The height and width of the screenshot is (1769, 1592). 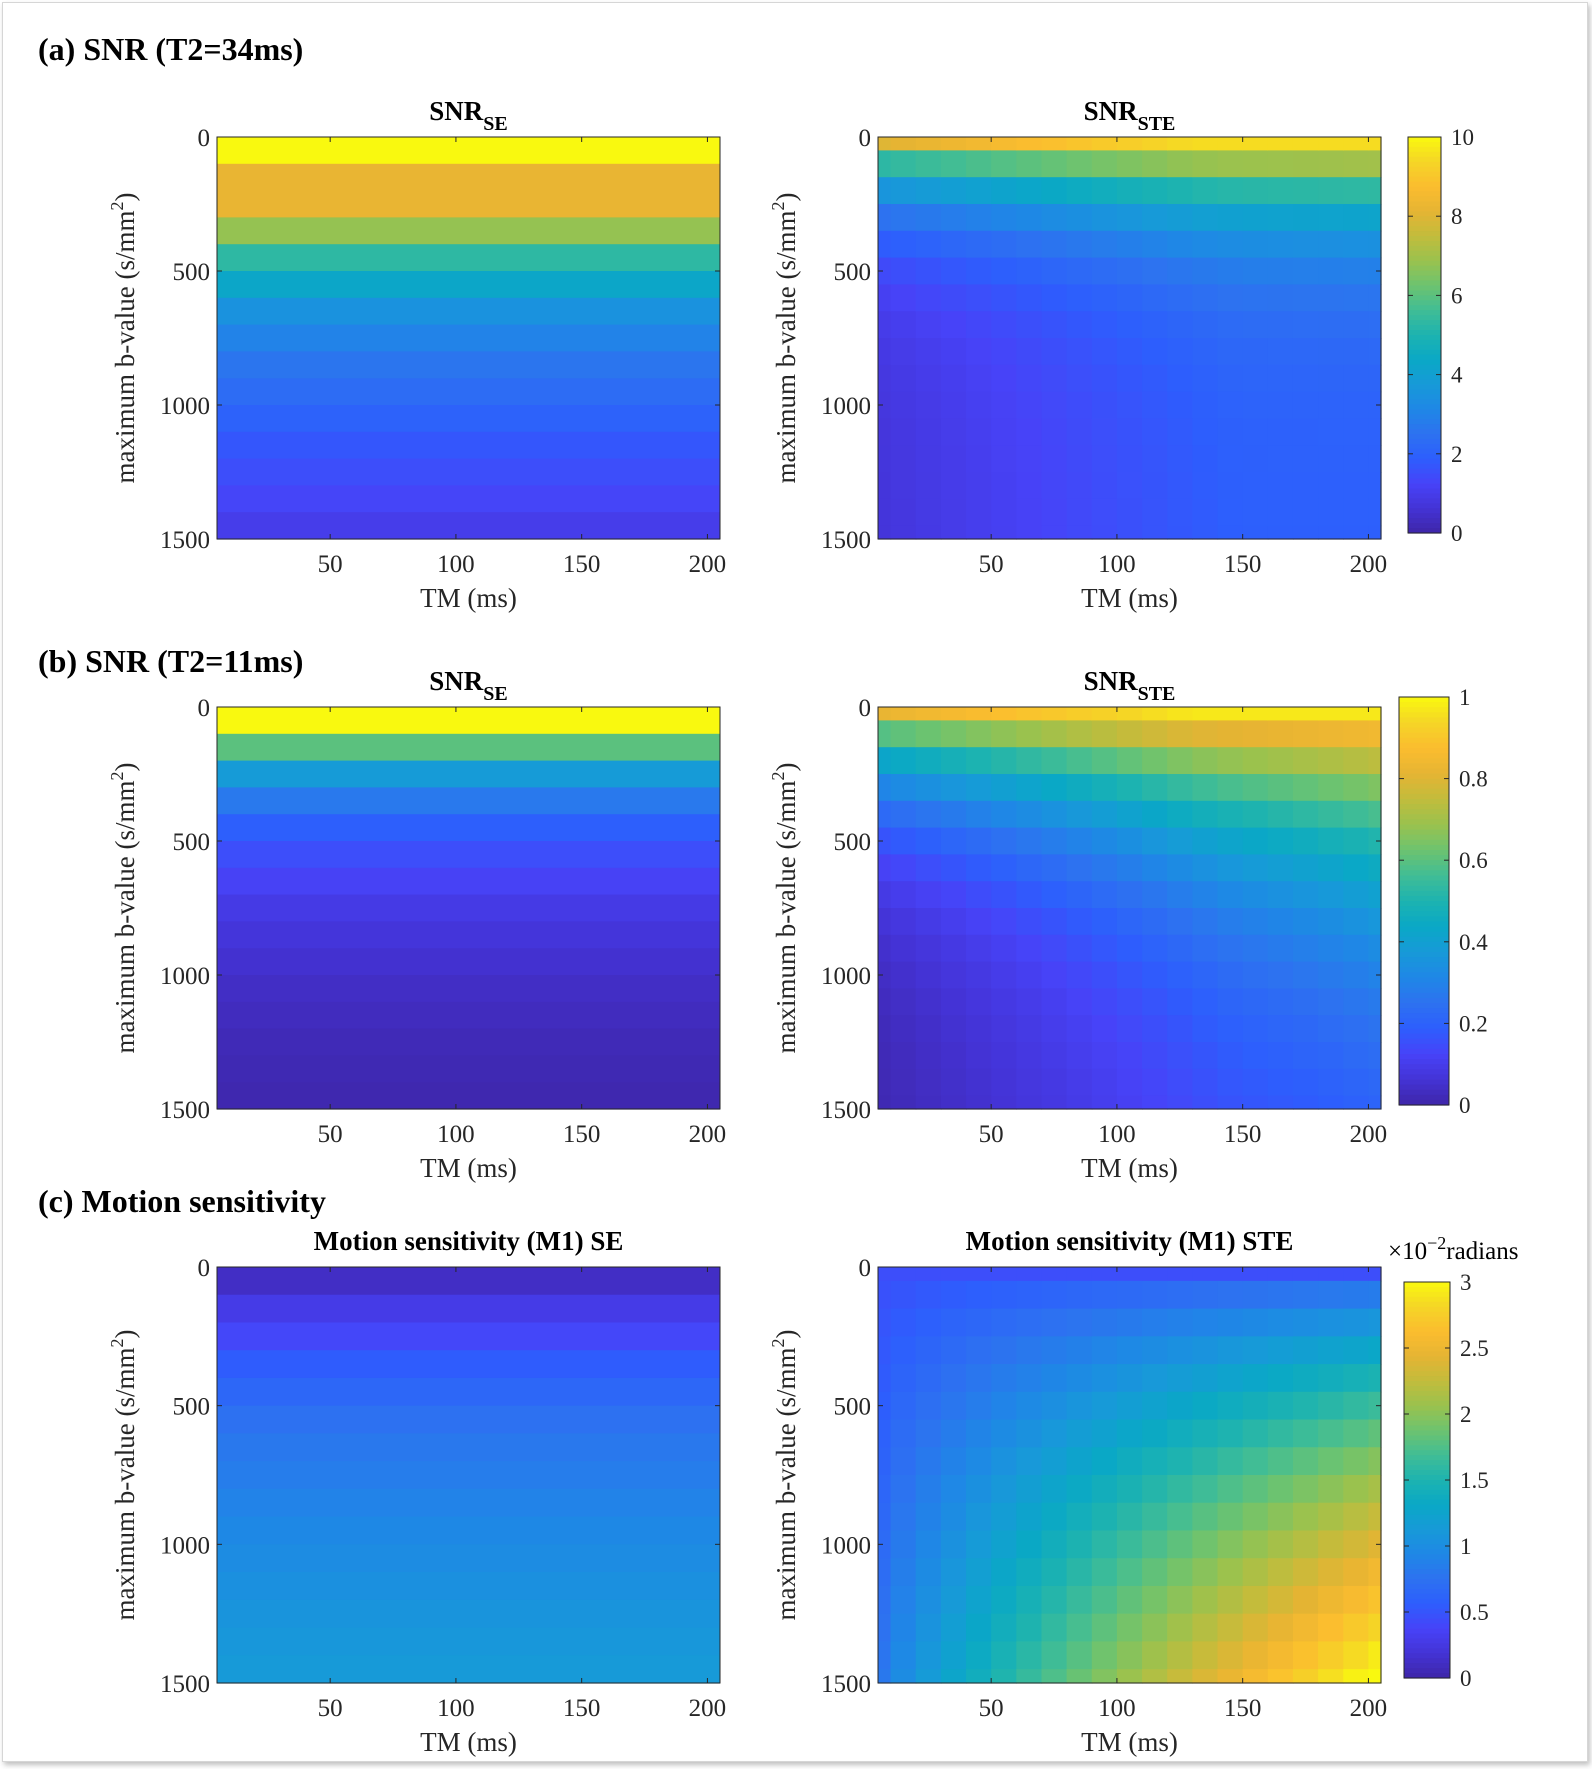 I want to click on y-axis-label-sup: 2, so click(x=117, y=776).